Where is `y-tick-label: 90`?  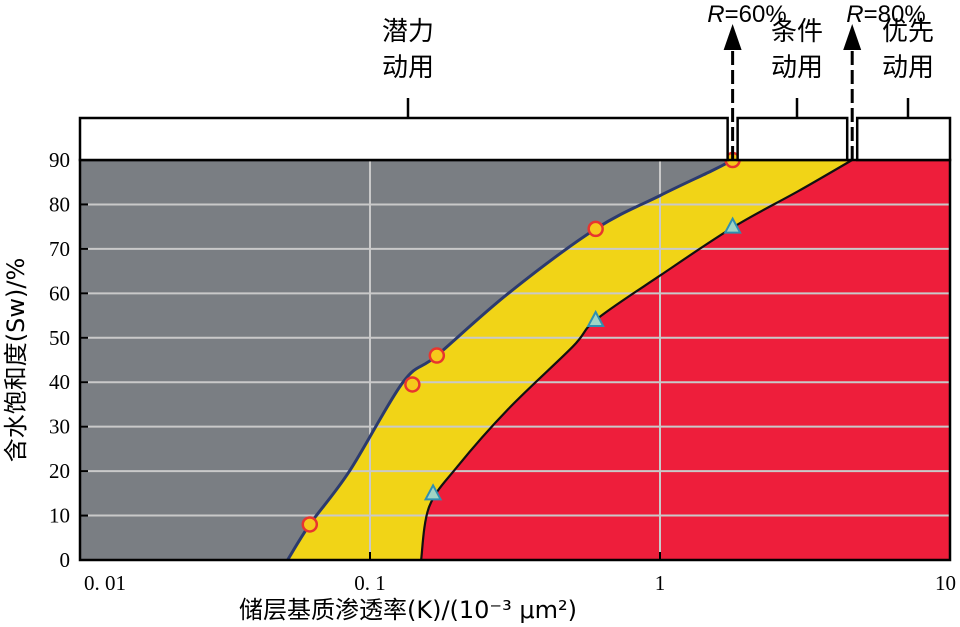 y-tick-label: 90 is located at coordinates (59, 160).